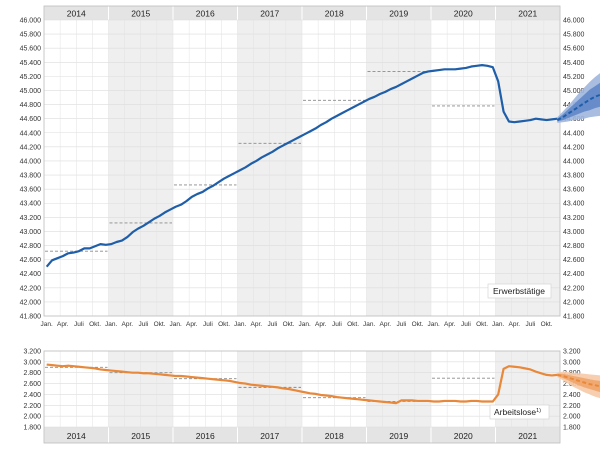  Describe the element at coordinates (463, 436) in the screenshot. I see `year-label-bottom: 2020` at that location.